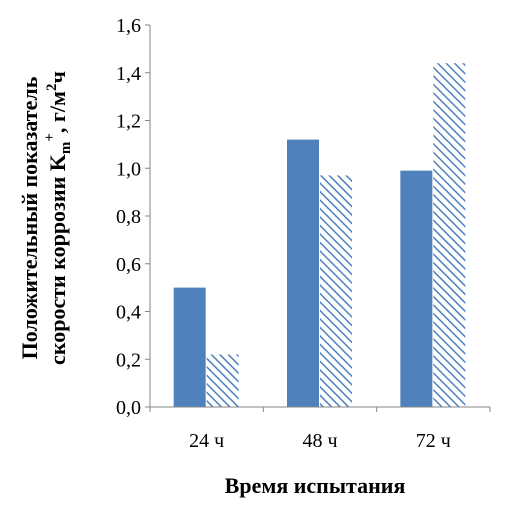 This screenshot has height=518, width=510. What do you see at coordinates (57, 259) in the screenshot?
I see `y-title-prefix: скорости коррозии K` at bounding box center [57, 259].